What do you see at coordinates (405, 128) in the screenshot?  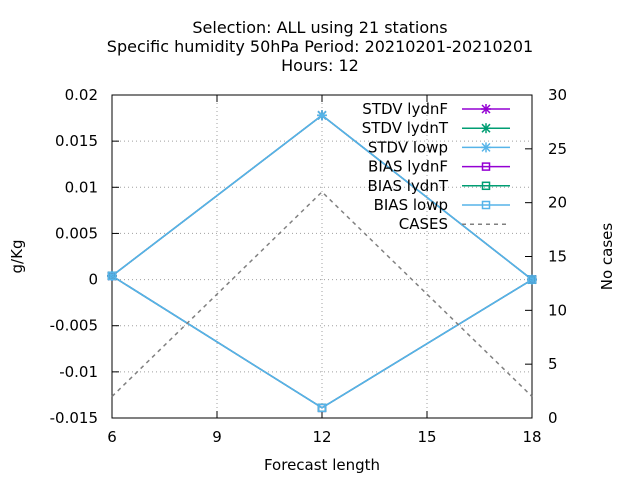 I see `legend-label: STDV lydnT` at bounding box center [405, 128].